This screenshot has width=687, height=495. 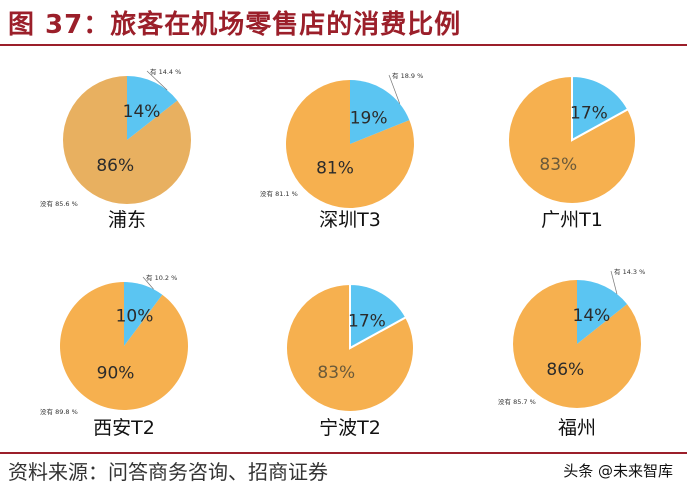 What do you see at coordinates (343, 453) in the screenshot?
I see `footer-rule` at bounding box center [343, 453].